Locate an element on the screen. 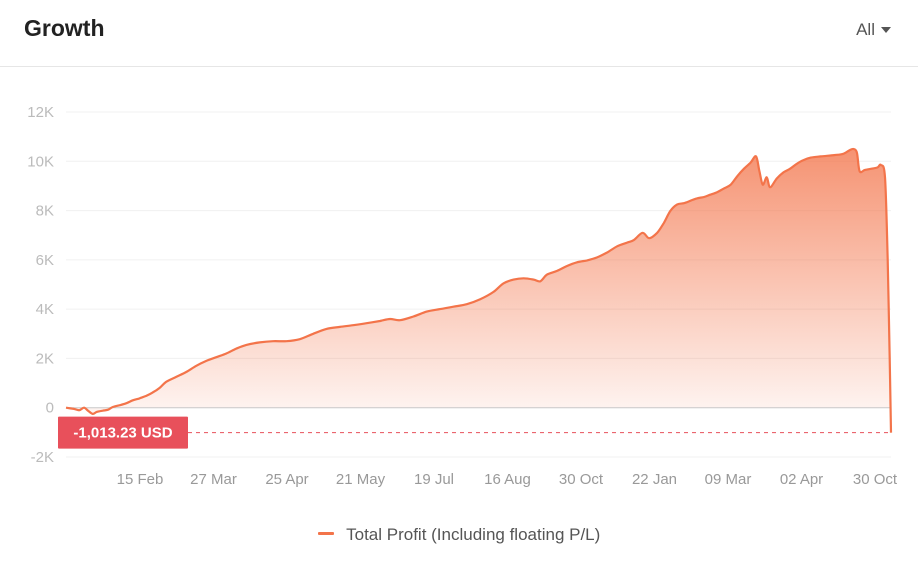 The width and height of the screenshot is (918, 562). range-dropdown: All is located at coordinates (873, 30).